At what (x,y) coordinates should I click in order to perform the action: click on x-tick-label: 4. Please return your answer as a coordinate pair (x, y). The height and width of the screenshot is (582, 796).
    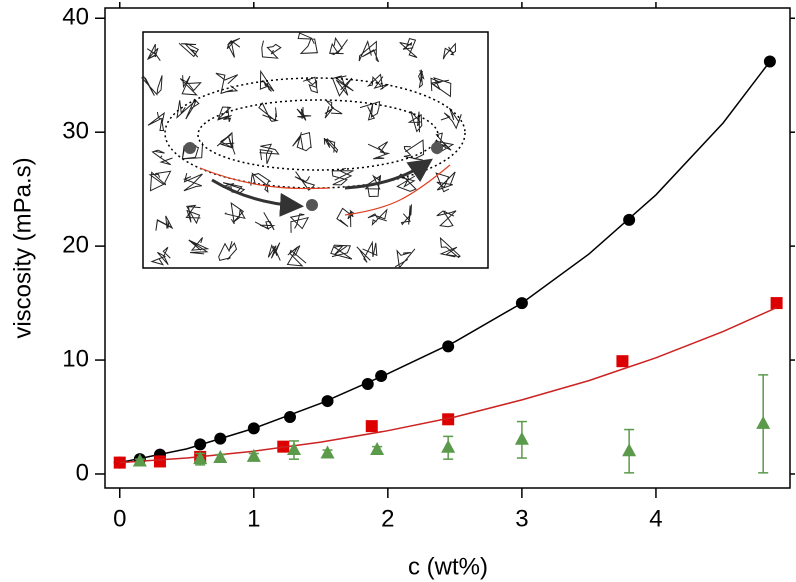
    Looking at the image, I should click on (655, 518).